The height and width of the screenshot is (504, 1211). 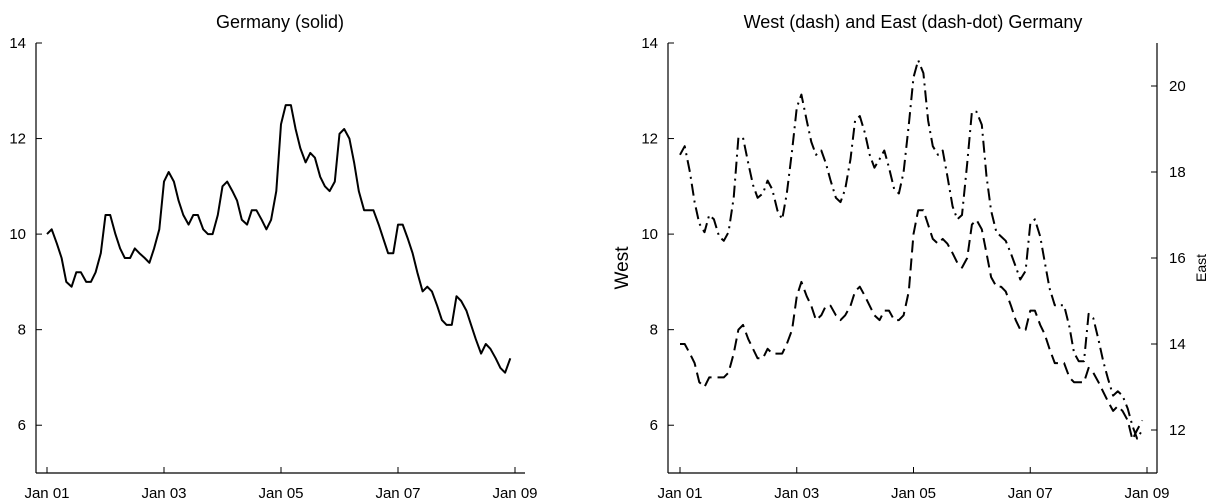 What do you see at coordinates (1030, 493) in the screenshot?
I see `right-xtick-label: Jan 07` at bounding box center [1030, 493].